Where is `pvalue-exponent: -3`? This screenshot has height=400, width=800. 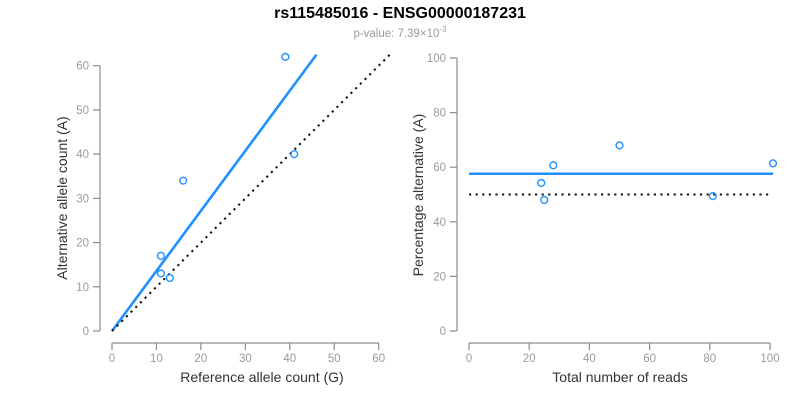
pvalue-exponent: -3 is located at coordinates (443, 29).